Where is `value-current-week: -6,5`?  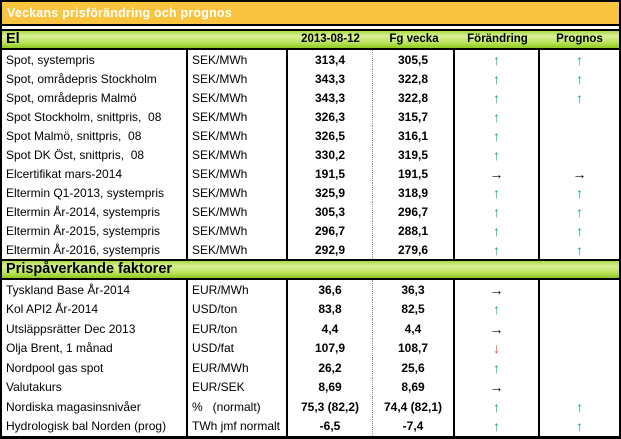 value-current-week: -6,5 is located at coordinates (330, 426).